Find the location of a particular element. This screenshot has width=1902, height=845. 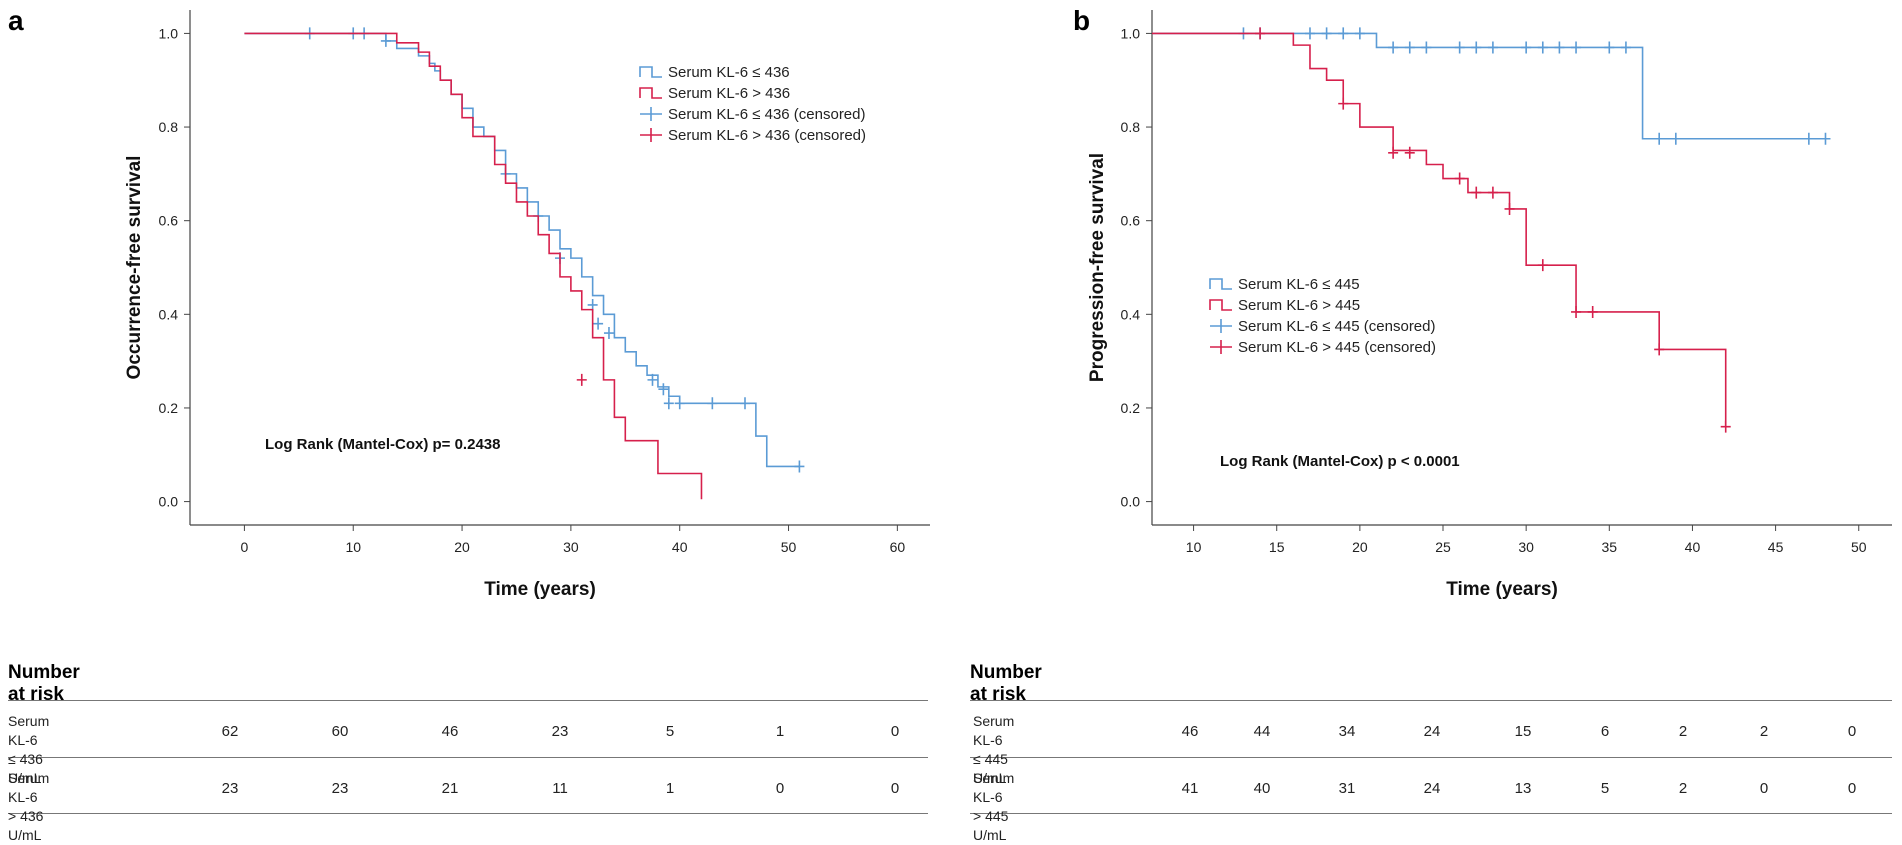

y-tick-label: 0.6 is located at coordinates (1131, 221).